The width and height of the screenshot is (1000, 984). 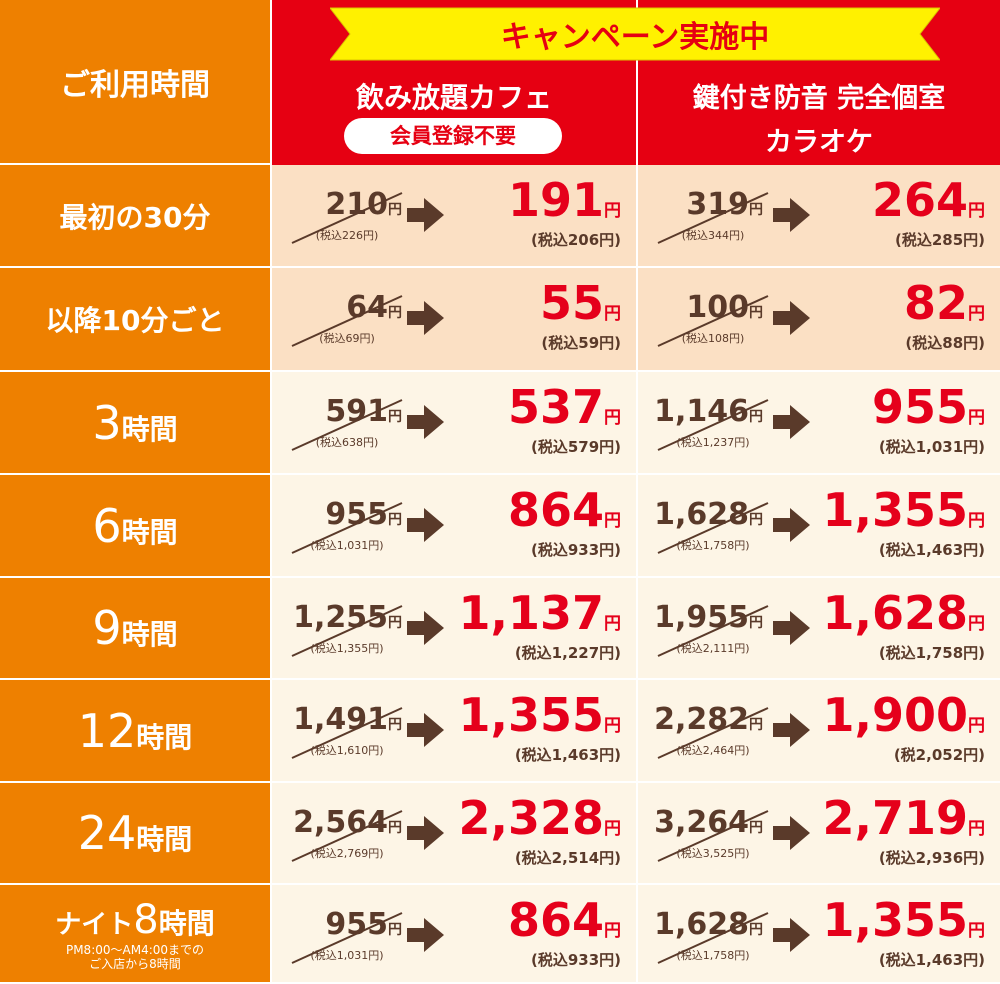 I want to click on row-label: 9時間, so click(x=135, y=629).